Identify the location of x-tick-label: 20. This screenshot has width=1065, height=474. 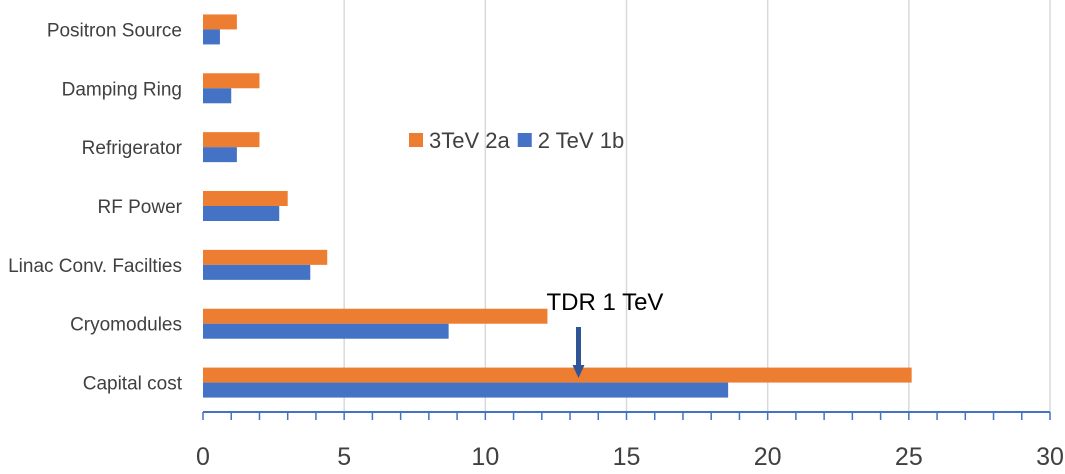
(768, 457).